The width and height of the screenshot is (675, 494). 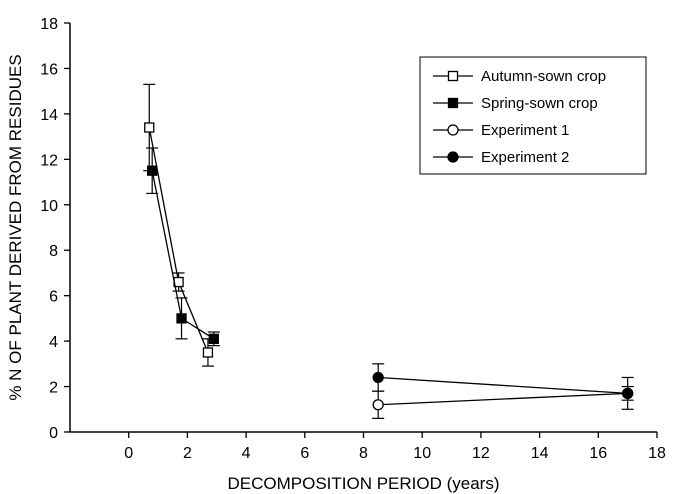 I want to click on y-tick-label: 10, so click(x=49, y=206).